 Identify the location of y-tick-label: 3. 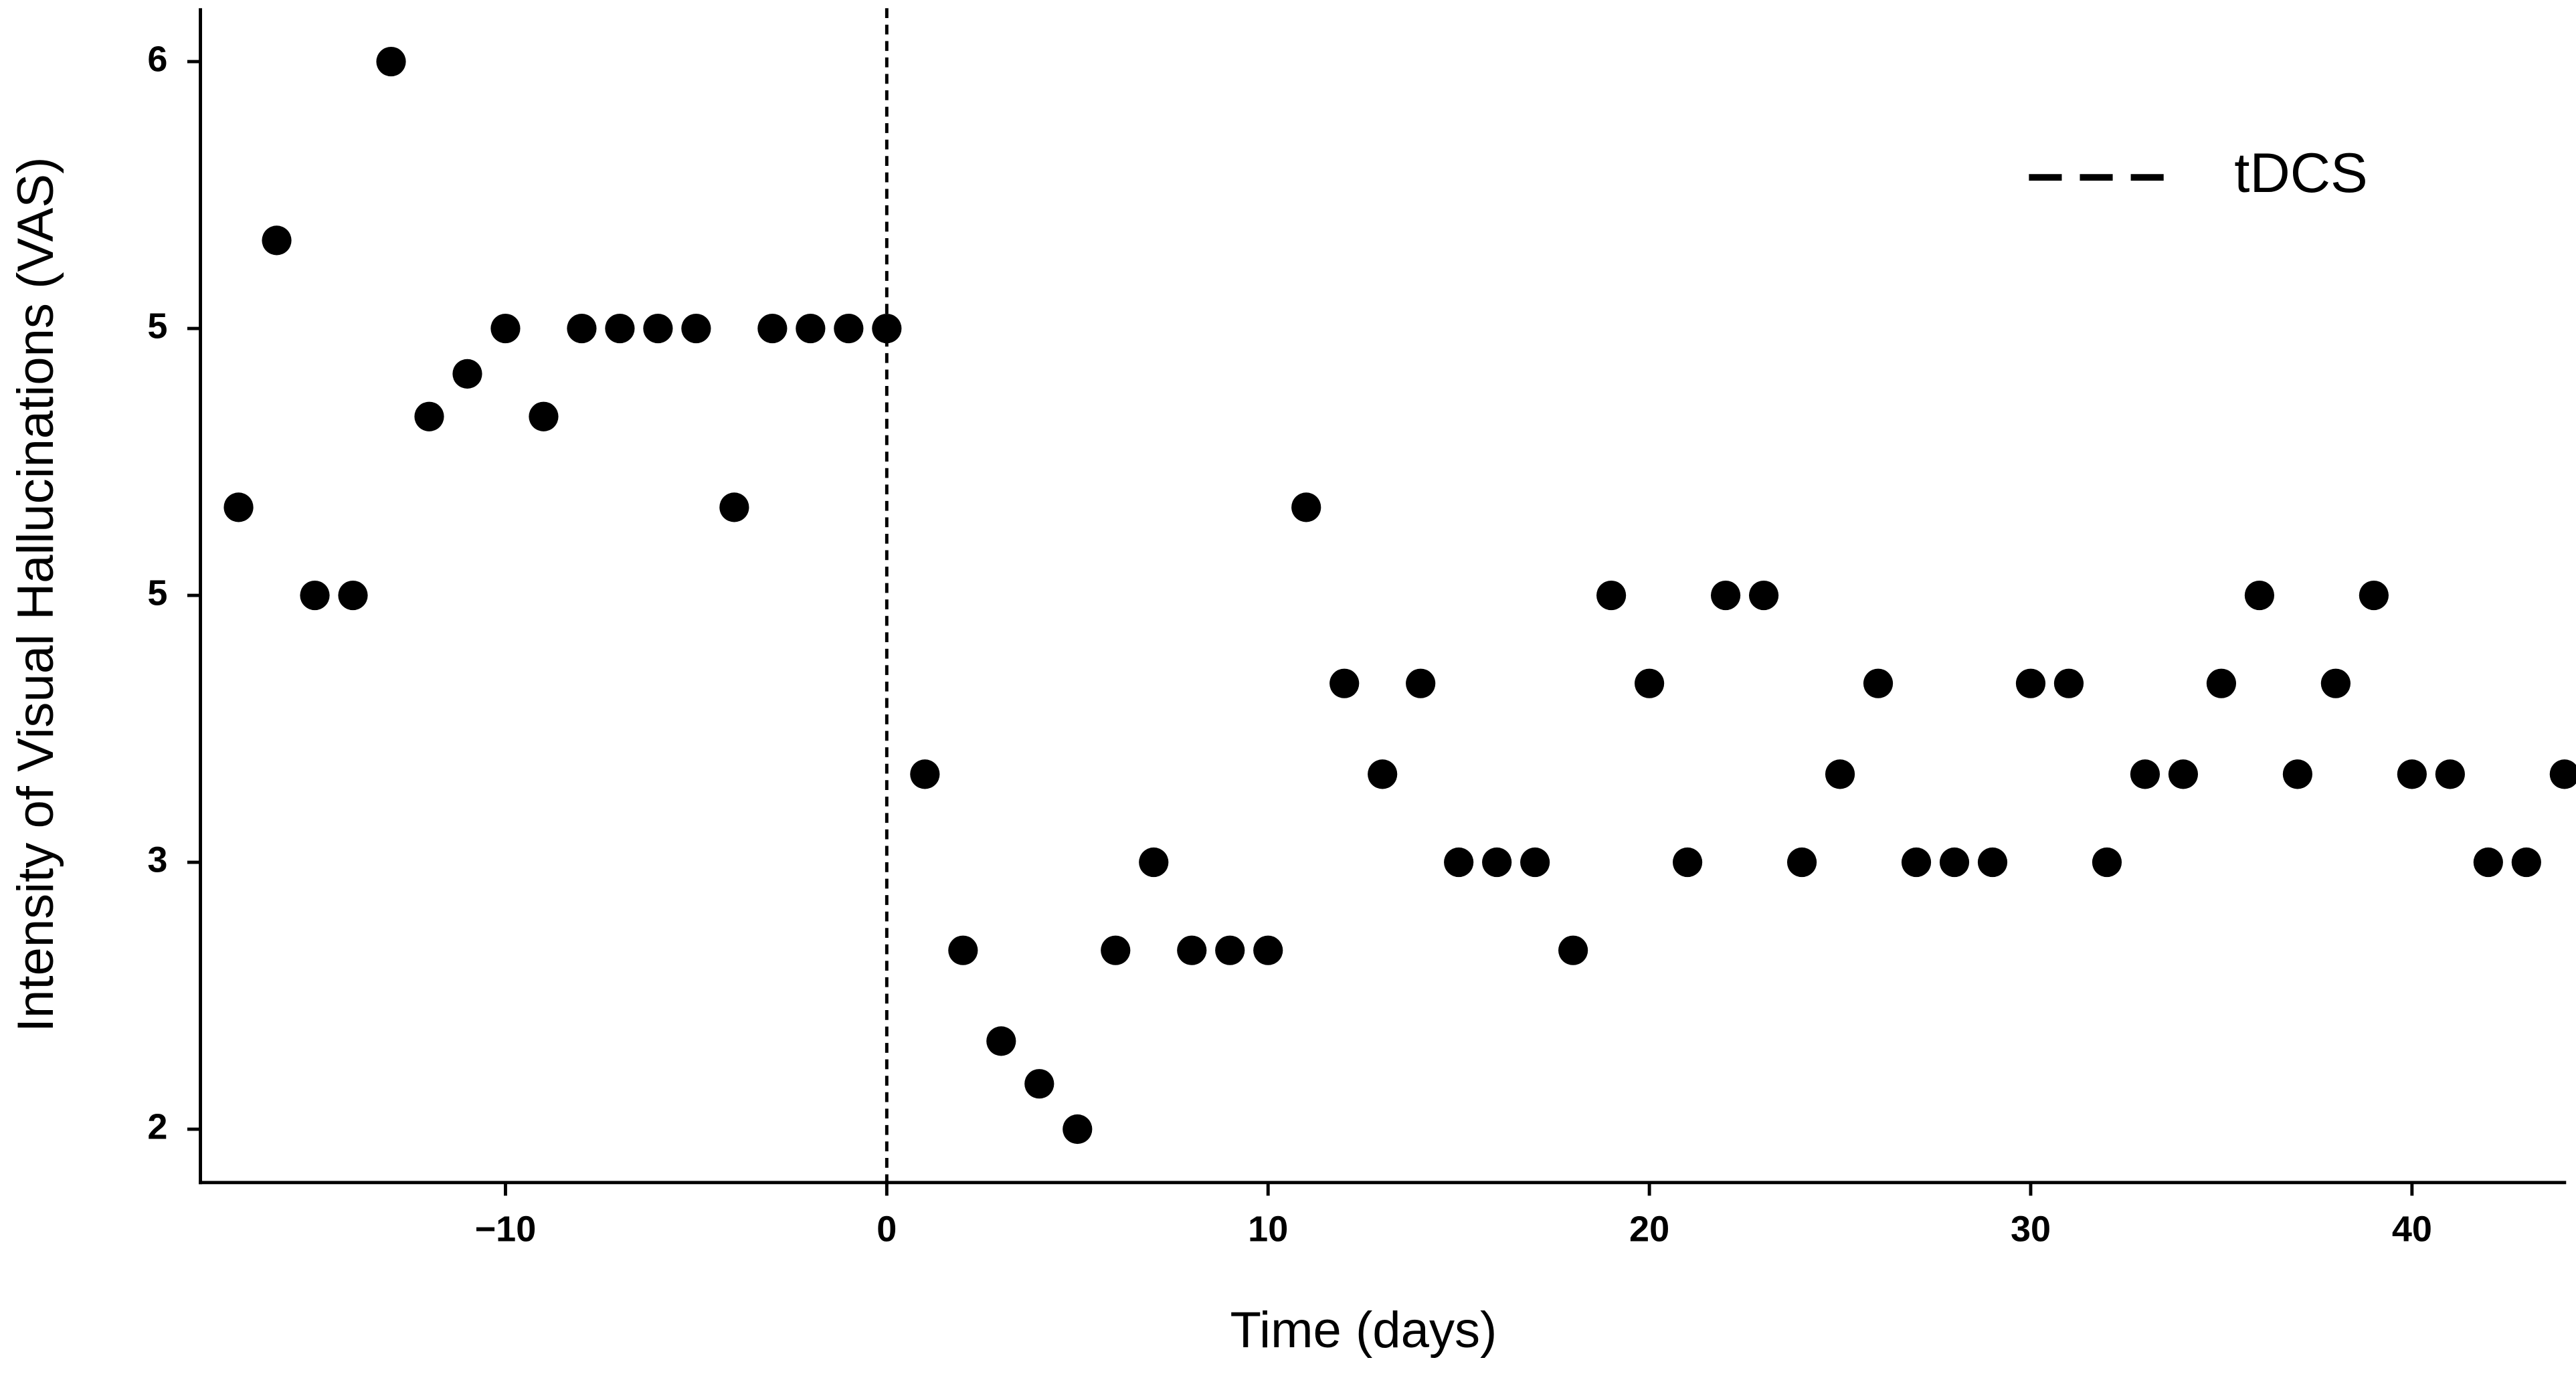
(157, 860).